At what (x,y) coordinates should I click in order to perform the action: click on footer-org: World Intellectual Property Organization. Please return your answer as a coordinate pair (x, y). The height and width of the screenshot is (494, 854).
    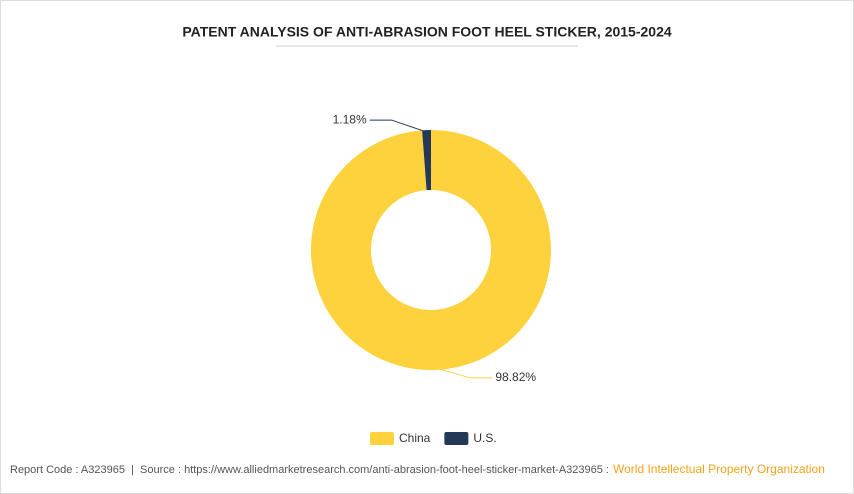
    Looking at the image, I should click on (719, 469).